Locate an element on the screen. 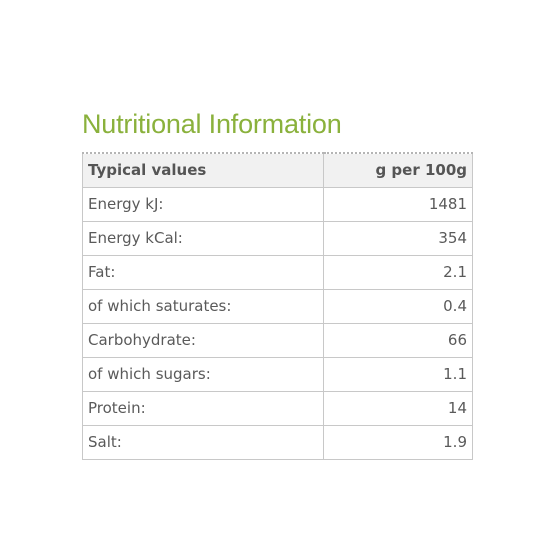  table-row: Salt: 1.9 is located at coordinates (277, 442).